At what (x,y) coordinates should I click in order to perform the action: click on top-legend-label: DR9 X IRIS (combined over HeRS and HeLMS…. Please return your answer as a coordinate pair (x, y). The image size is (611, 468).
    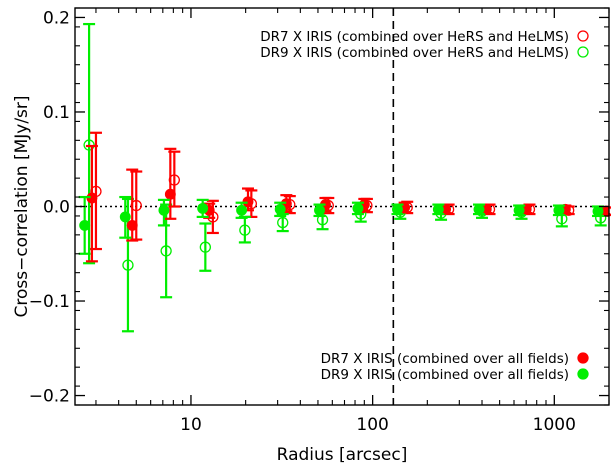
    Looking at the image, I should click on (414, 53).